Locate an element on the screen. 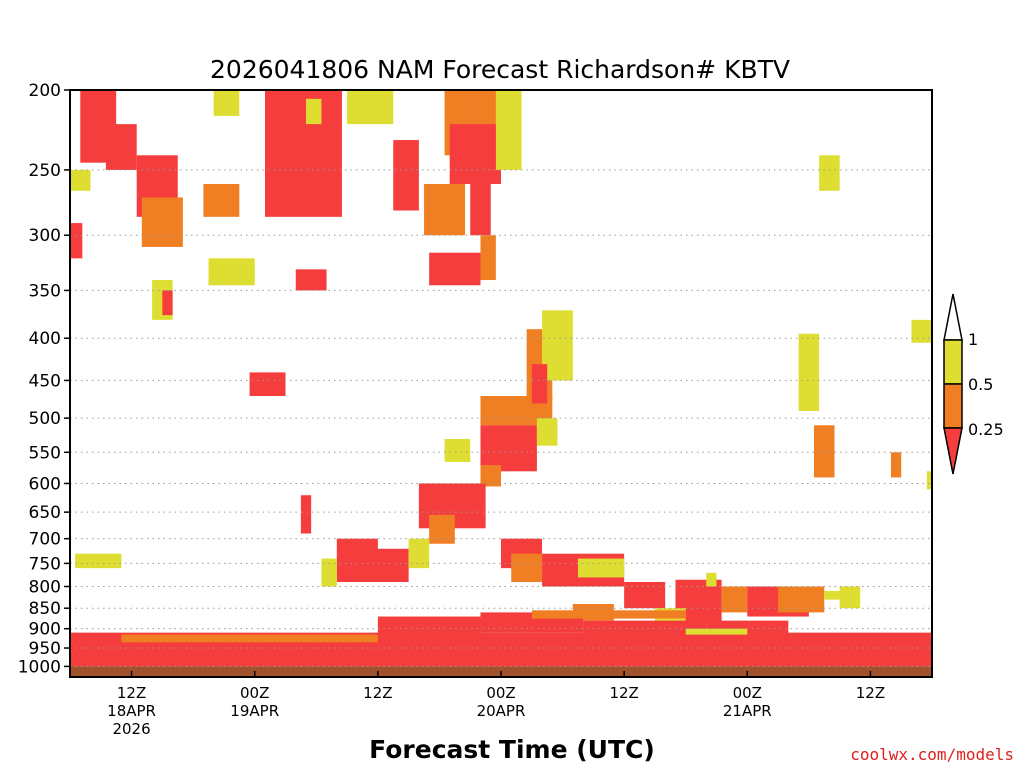  y-tick-label-750: 750 is located at coordinates (45, 564).